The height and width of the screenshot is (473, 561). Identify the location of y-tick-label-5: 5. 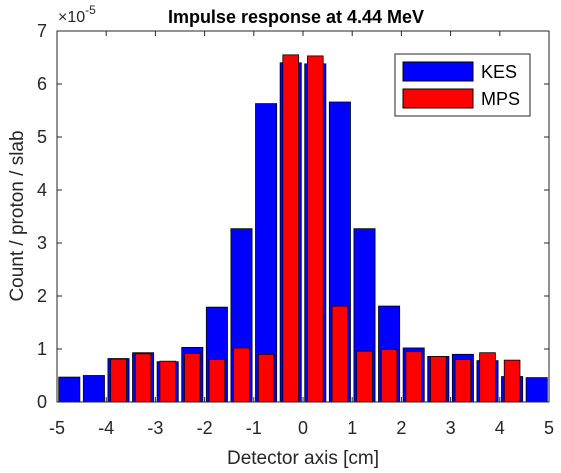
(42, 137).